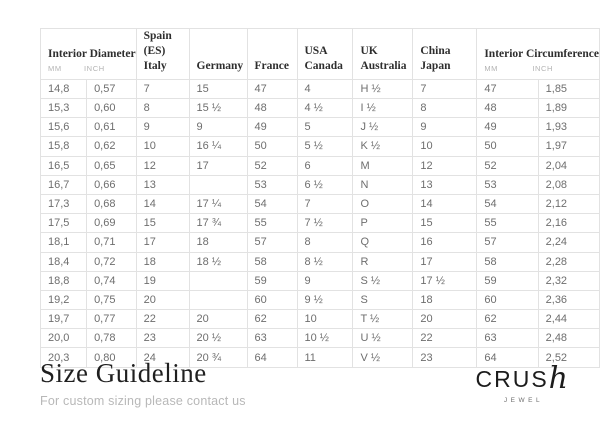 This screenshot has width=600, height=424. What do you see at coordinates (383, 223) in the screenshot?
I see `table-cell: P` at bounding box center [383, 223].